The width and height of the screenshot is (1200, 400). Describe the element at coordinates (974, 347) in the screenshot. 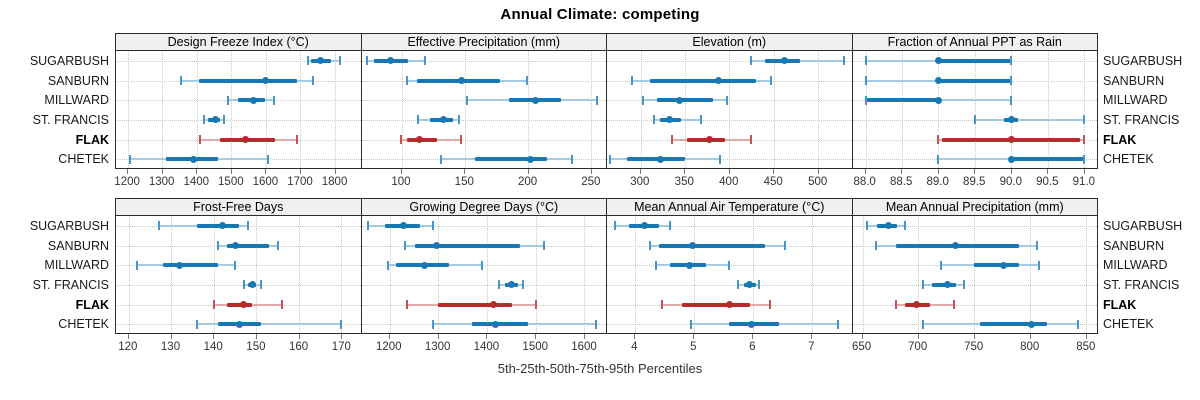

I see `tick-label: 750` at that location.